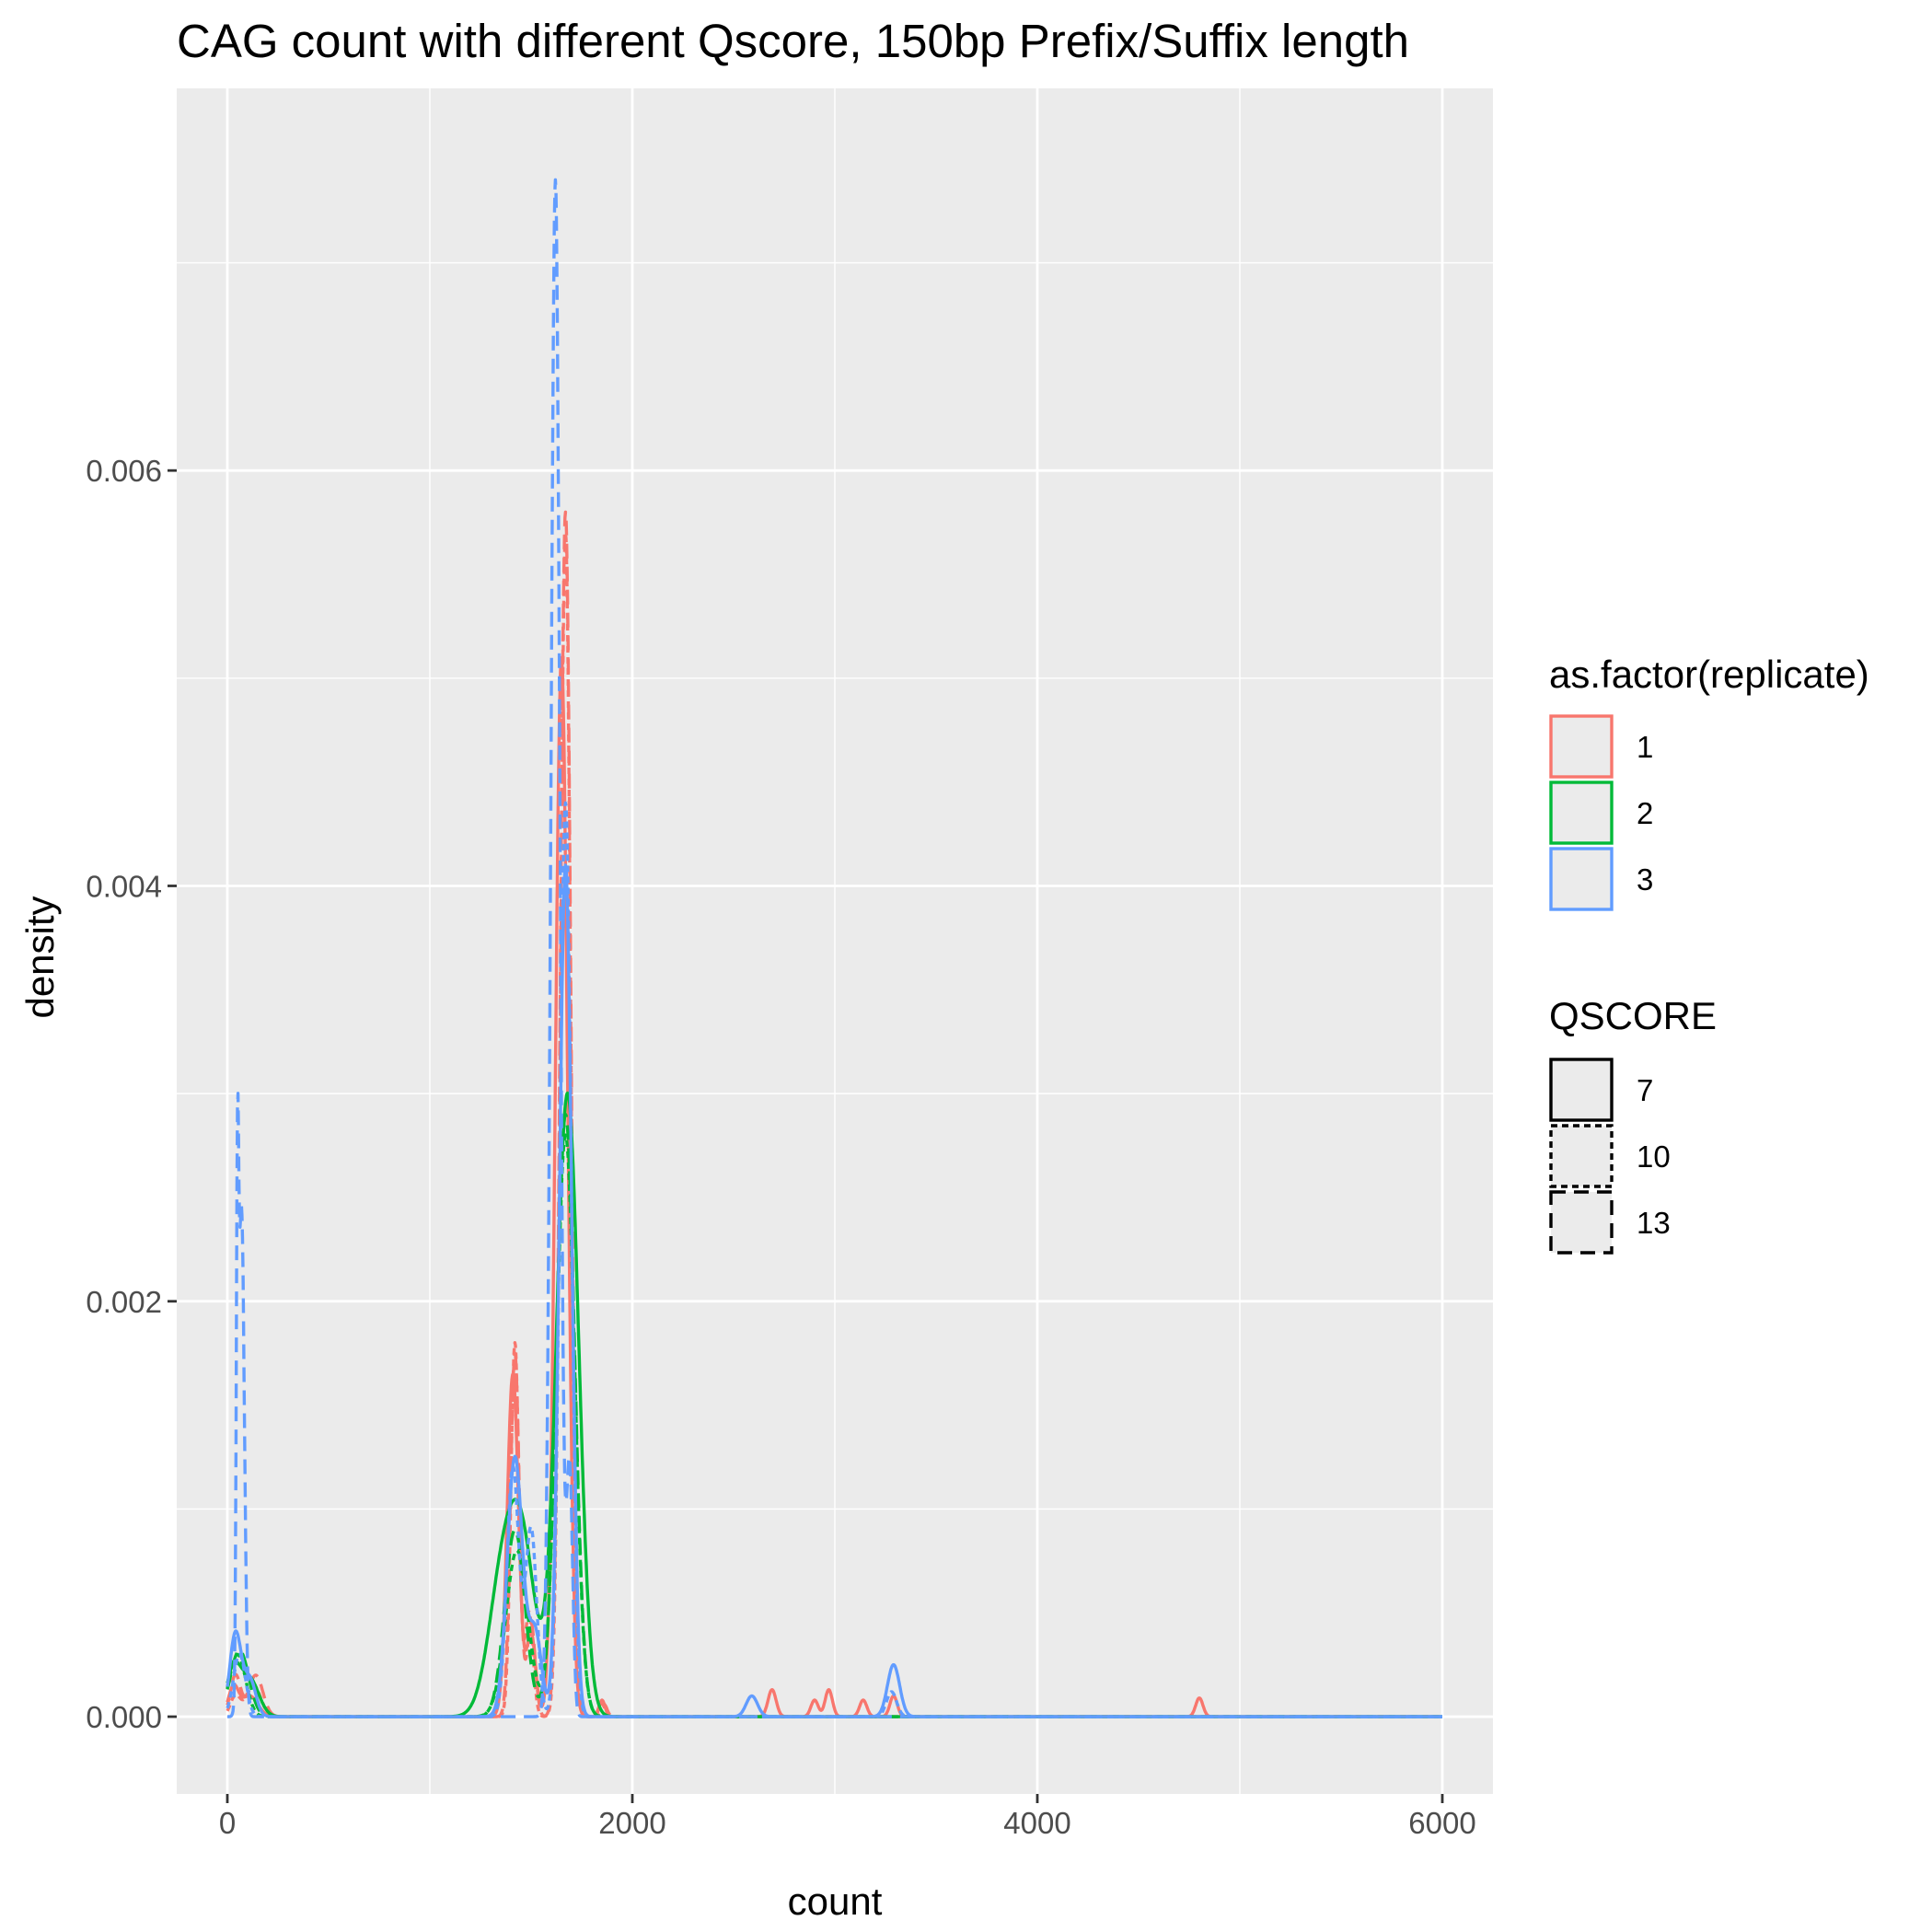 The width and height of the screenshot is (1932, 1932). Describe the element at coordinates (632, 1823) in the screenshot. I see `x-tick-label: 2000` at that location.